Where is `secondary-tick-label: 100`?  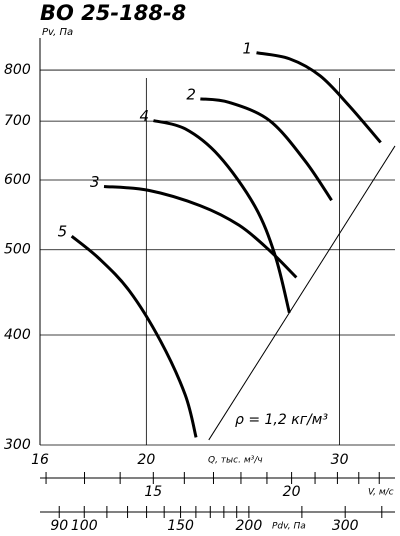
secondary-tick-label: 100 is located at coordinates (84, 526).